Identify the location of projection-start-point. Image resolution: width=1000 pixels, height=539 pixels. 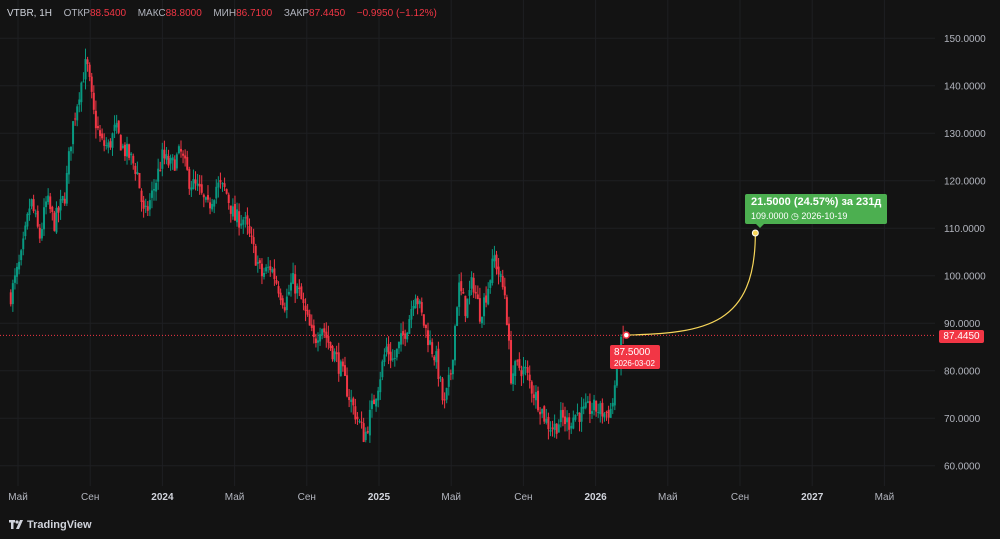
(626, 335).